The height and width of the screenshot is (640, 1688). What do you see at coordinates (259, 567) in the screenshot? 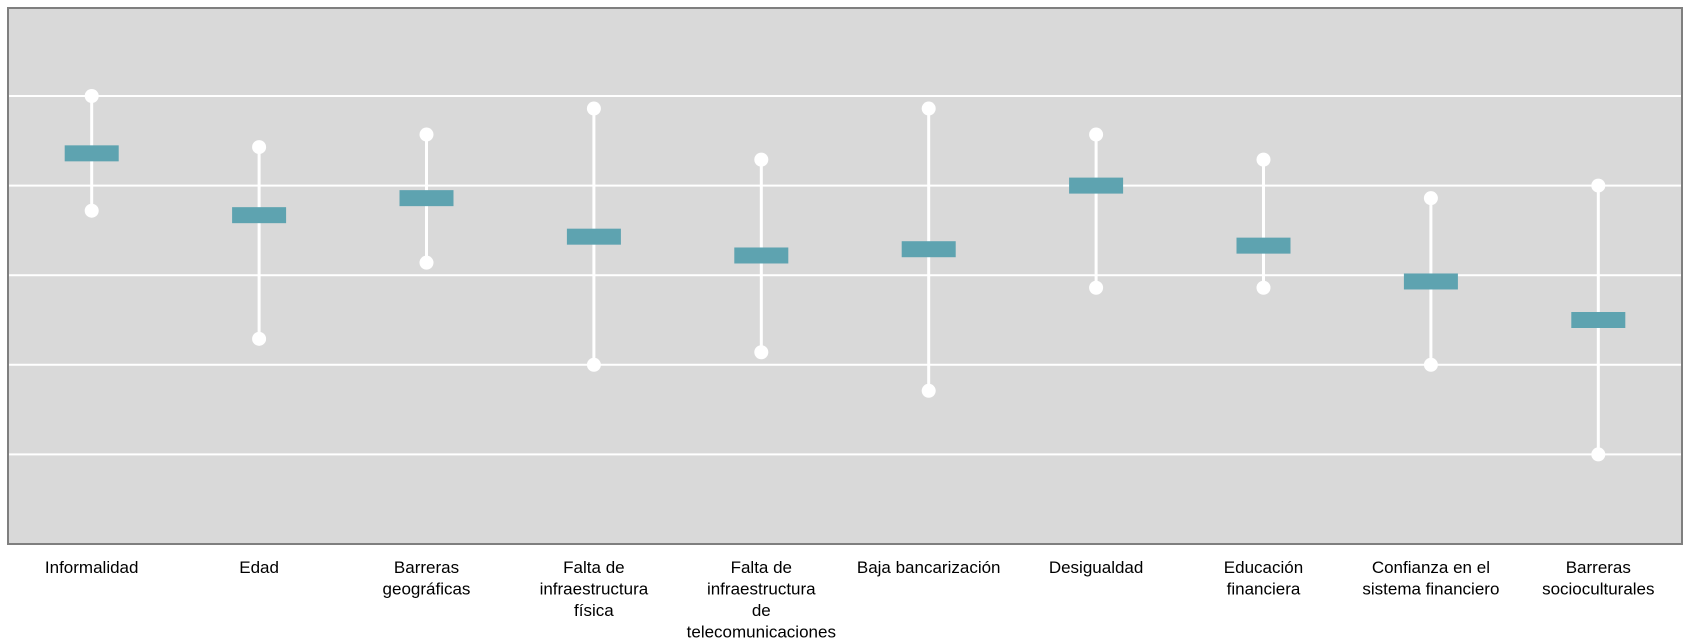
I see `category-label: Edad` at bounding box center [259, 567].